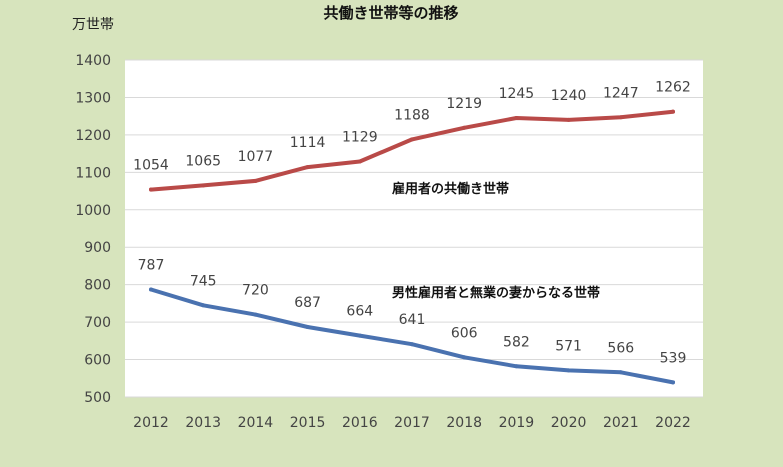  What do you see at coordinates (97, 398) in the screenshot?
I see `y-tick-label: 500` at bounding box center [97, 398].